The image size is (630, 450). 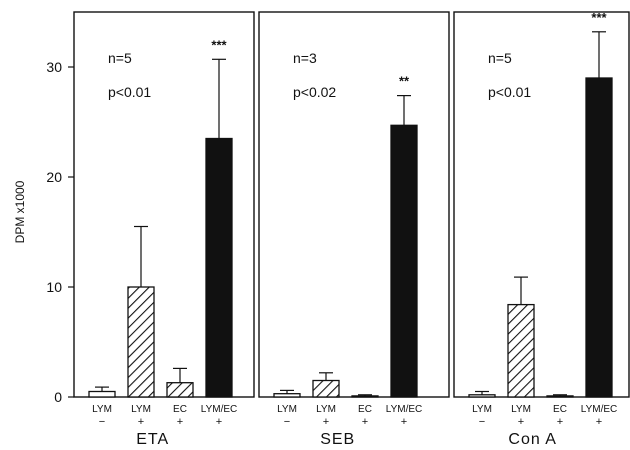 What do you see at coordinates (20, 211) in the screenshot?
I see `y-axis-label: DPM x1000` at bounding box center [20, 211].